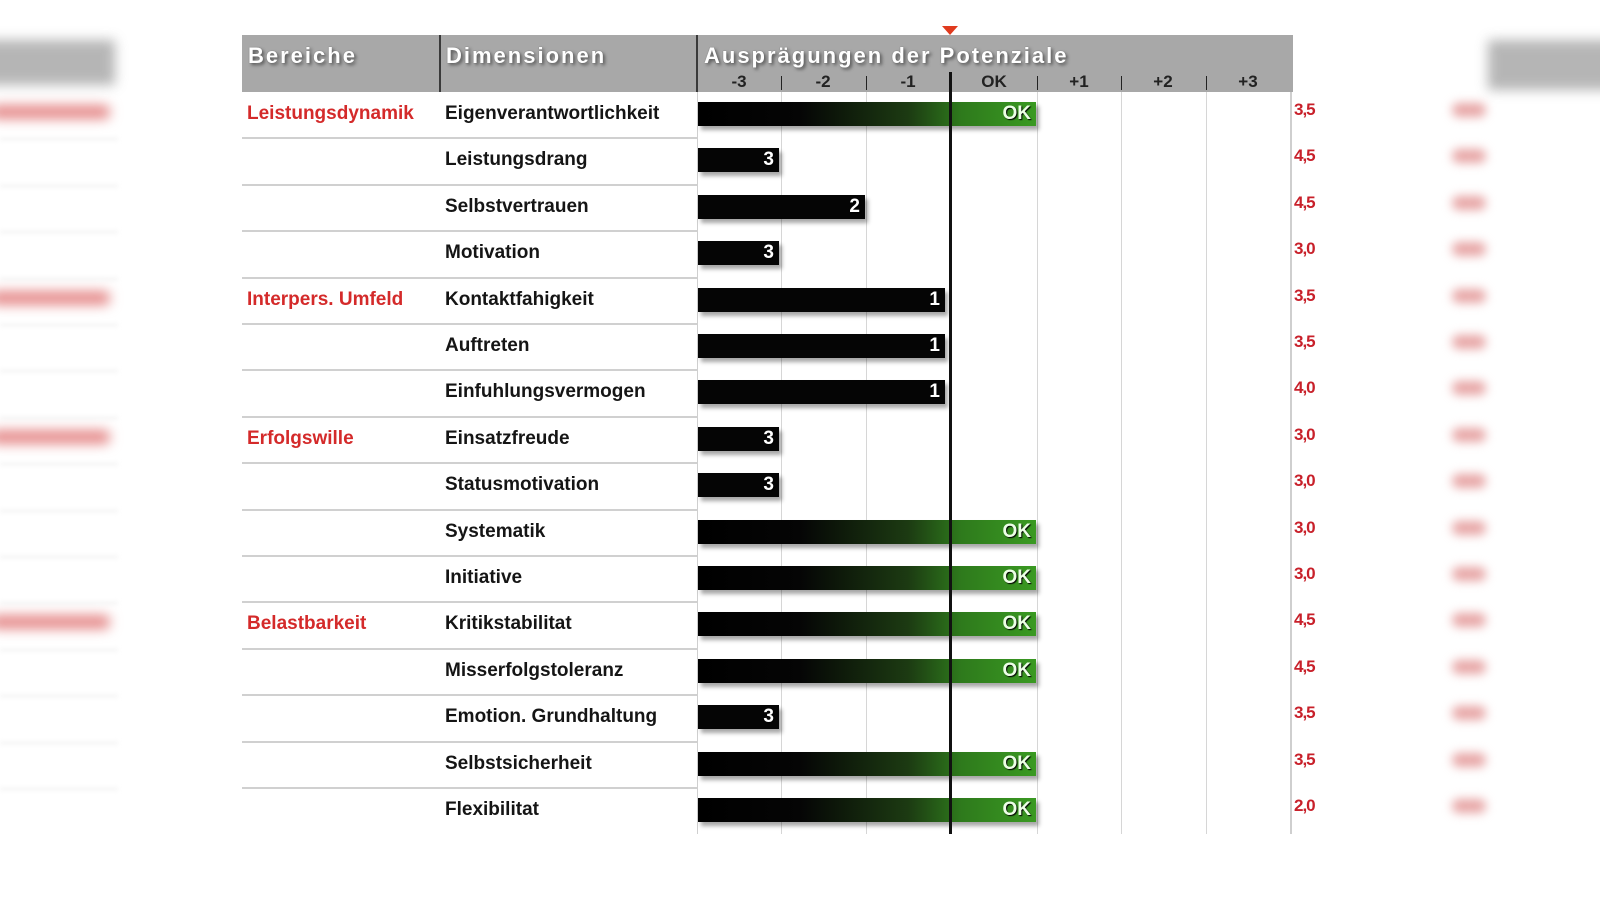 This screenshot has width=1600, height=900. What do you see at coordinates (526, 55) in the screenshot?
I see `header-dimensionen: Dimensionen` at bounding box center [526, 55].